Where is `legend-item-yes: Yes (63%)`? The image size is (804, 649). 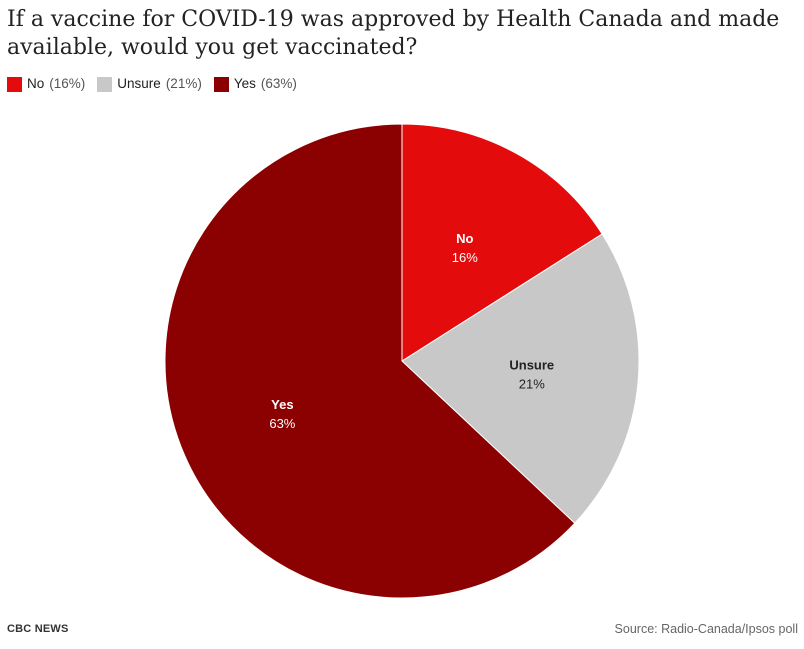 legend-item-yes: Yes (63%) is located at coordinates (255, 84).